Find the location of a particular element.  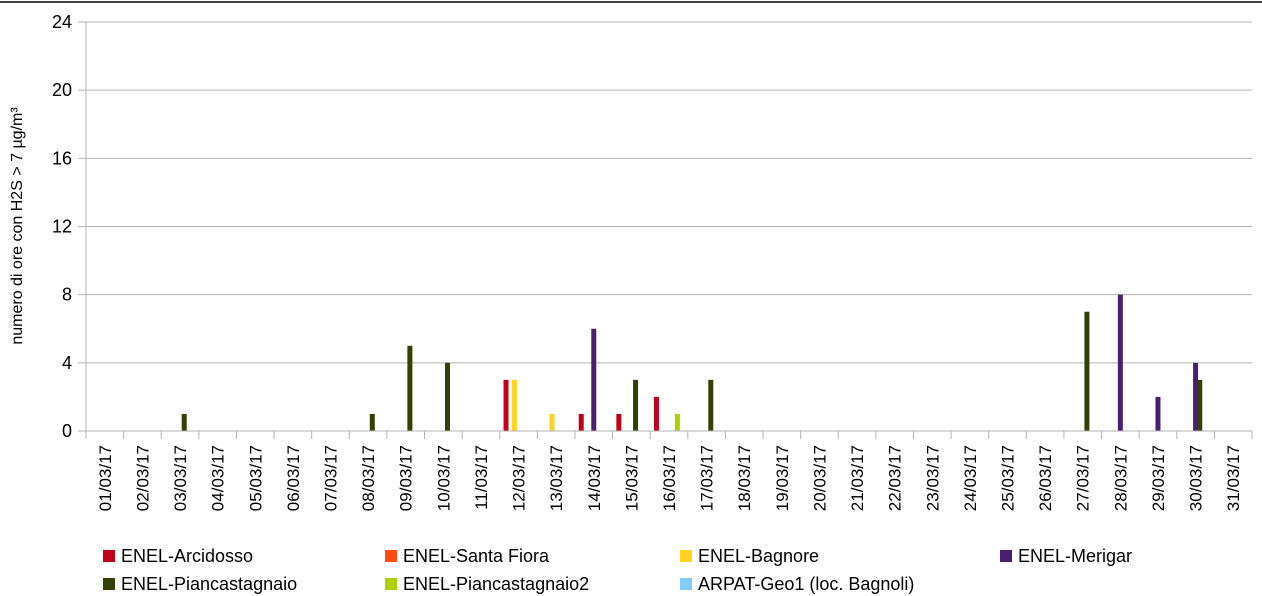

x-tick-label: 13/03/17 is located at coordinates (556, 478).